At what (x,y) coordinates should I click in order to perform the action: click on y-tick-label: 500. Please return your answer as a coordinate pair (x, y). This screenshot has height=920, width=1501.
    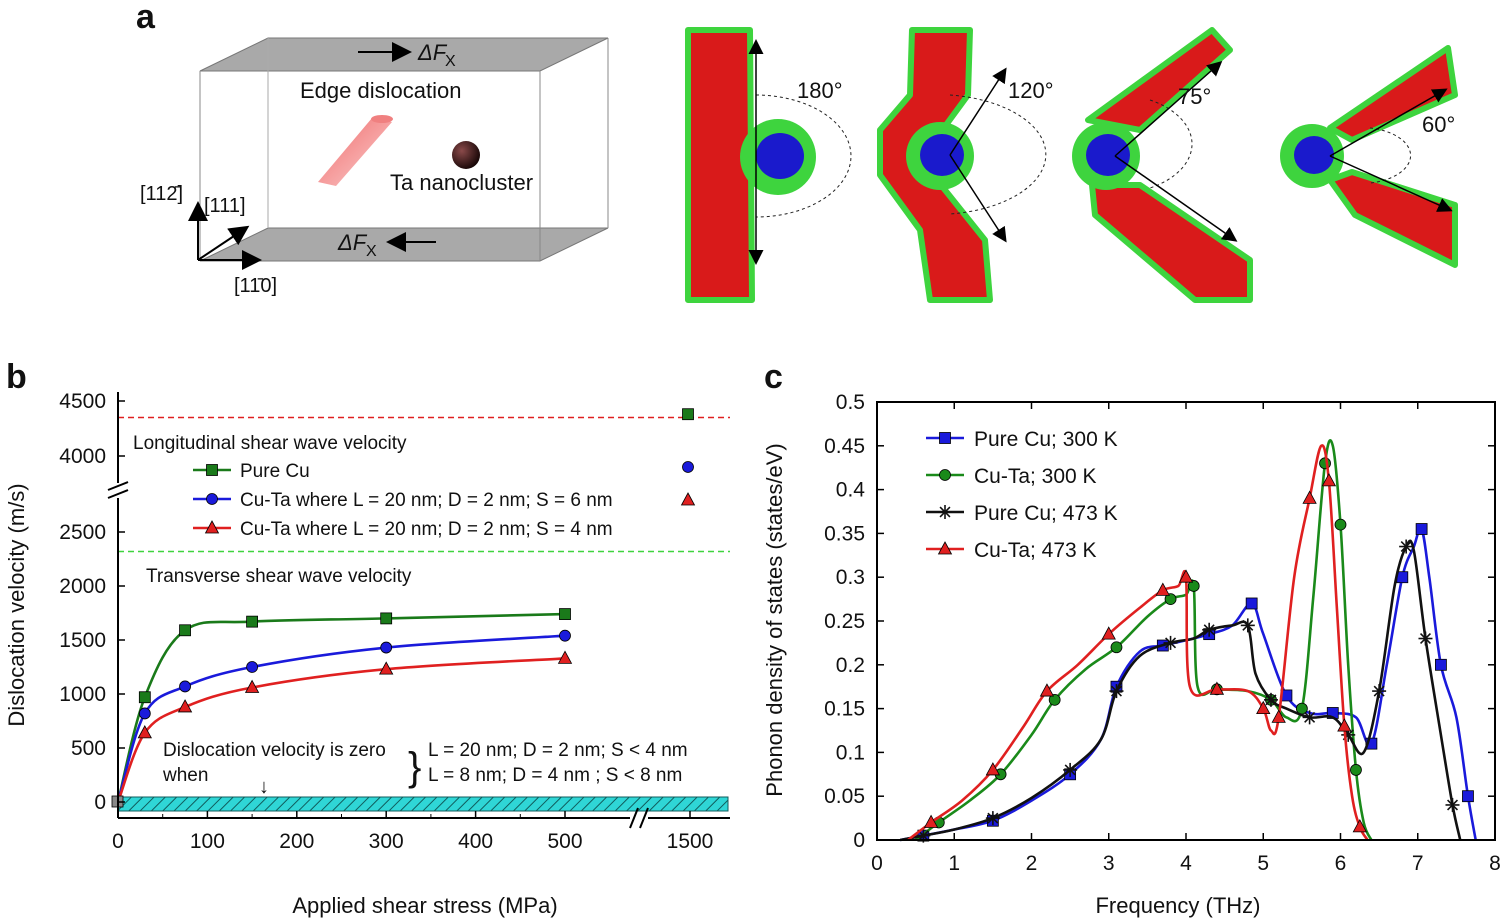
    Looking at the image, I should click on (88, 748).